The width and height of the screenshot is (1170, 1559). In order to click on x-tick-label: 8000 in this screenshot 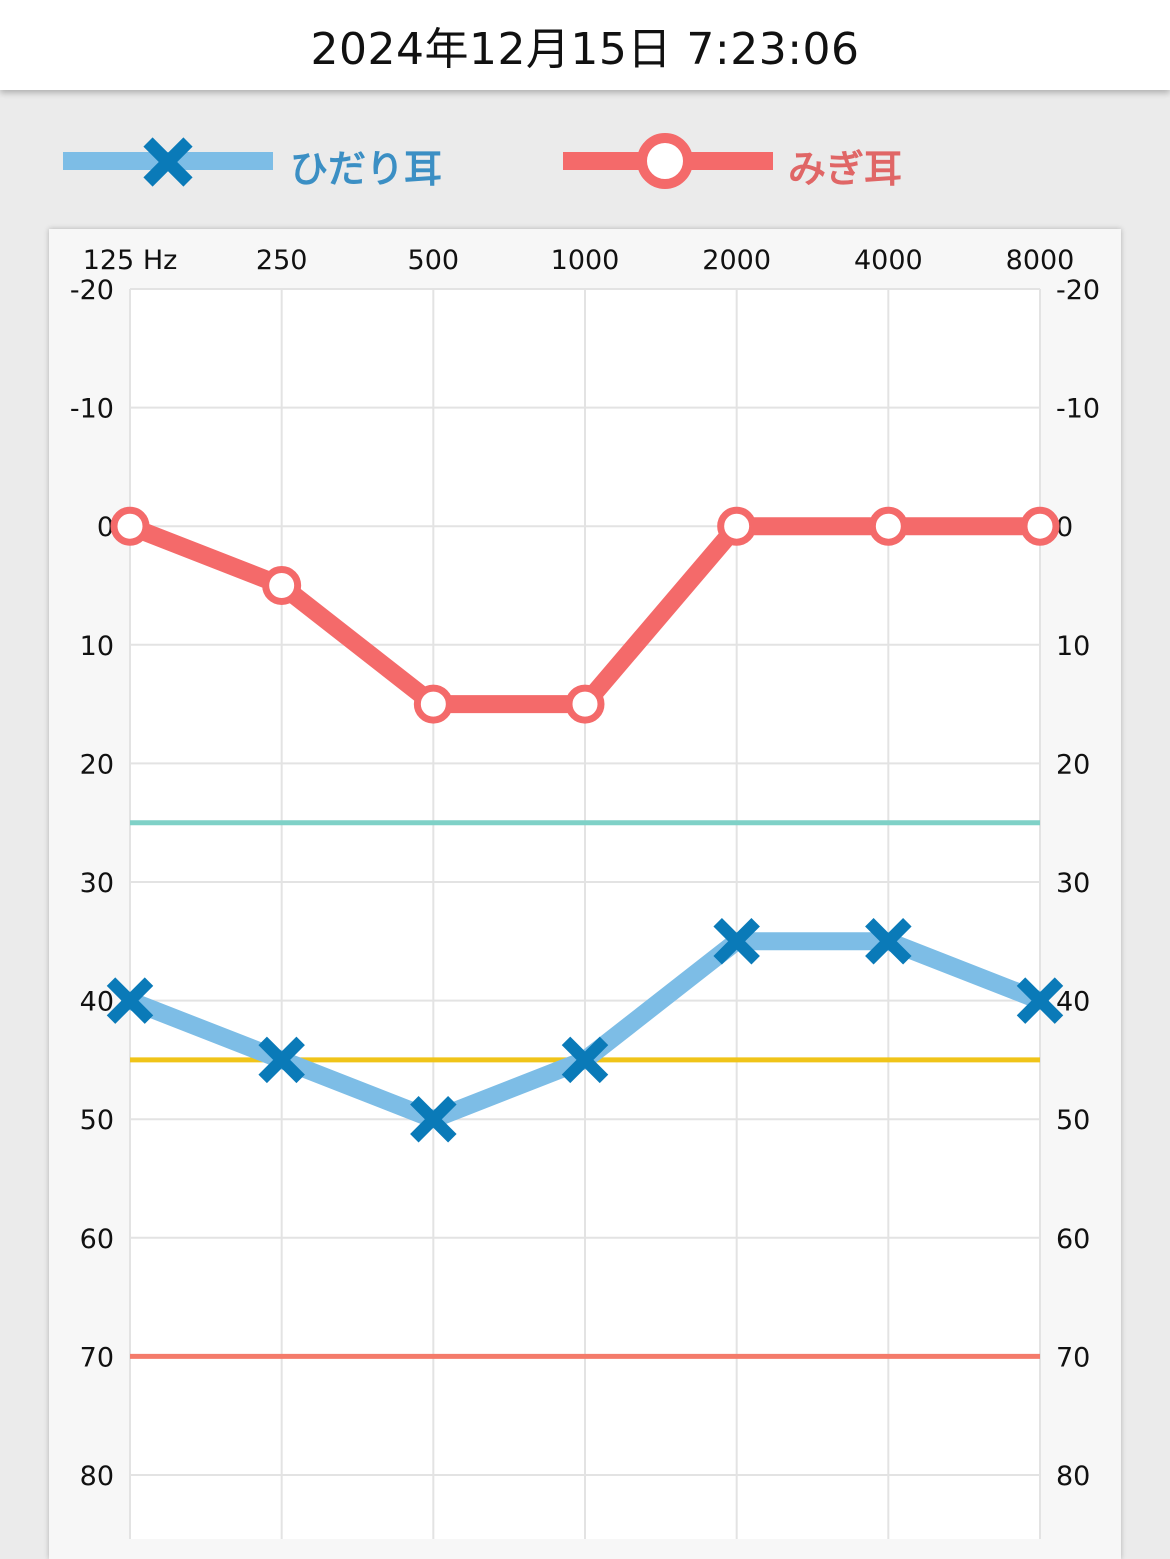, I will do `click(1040, 260)`.